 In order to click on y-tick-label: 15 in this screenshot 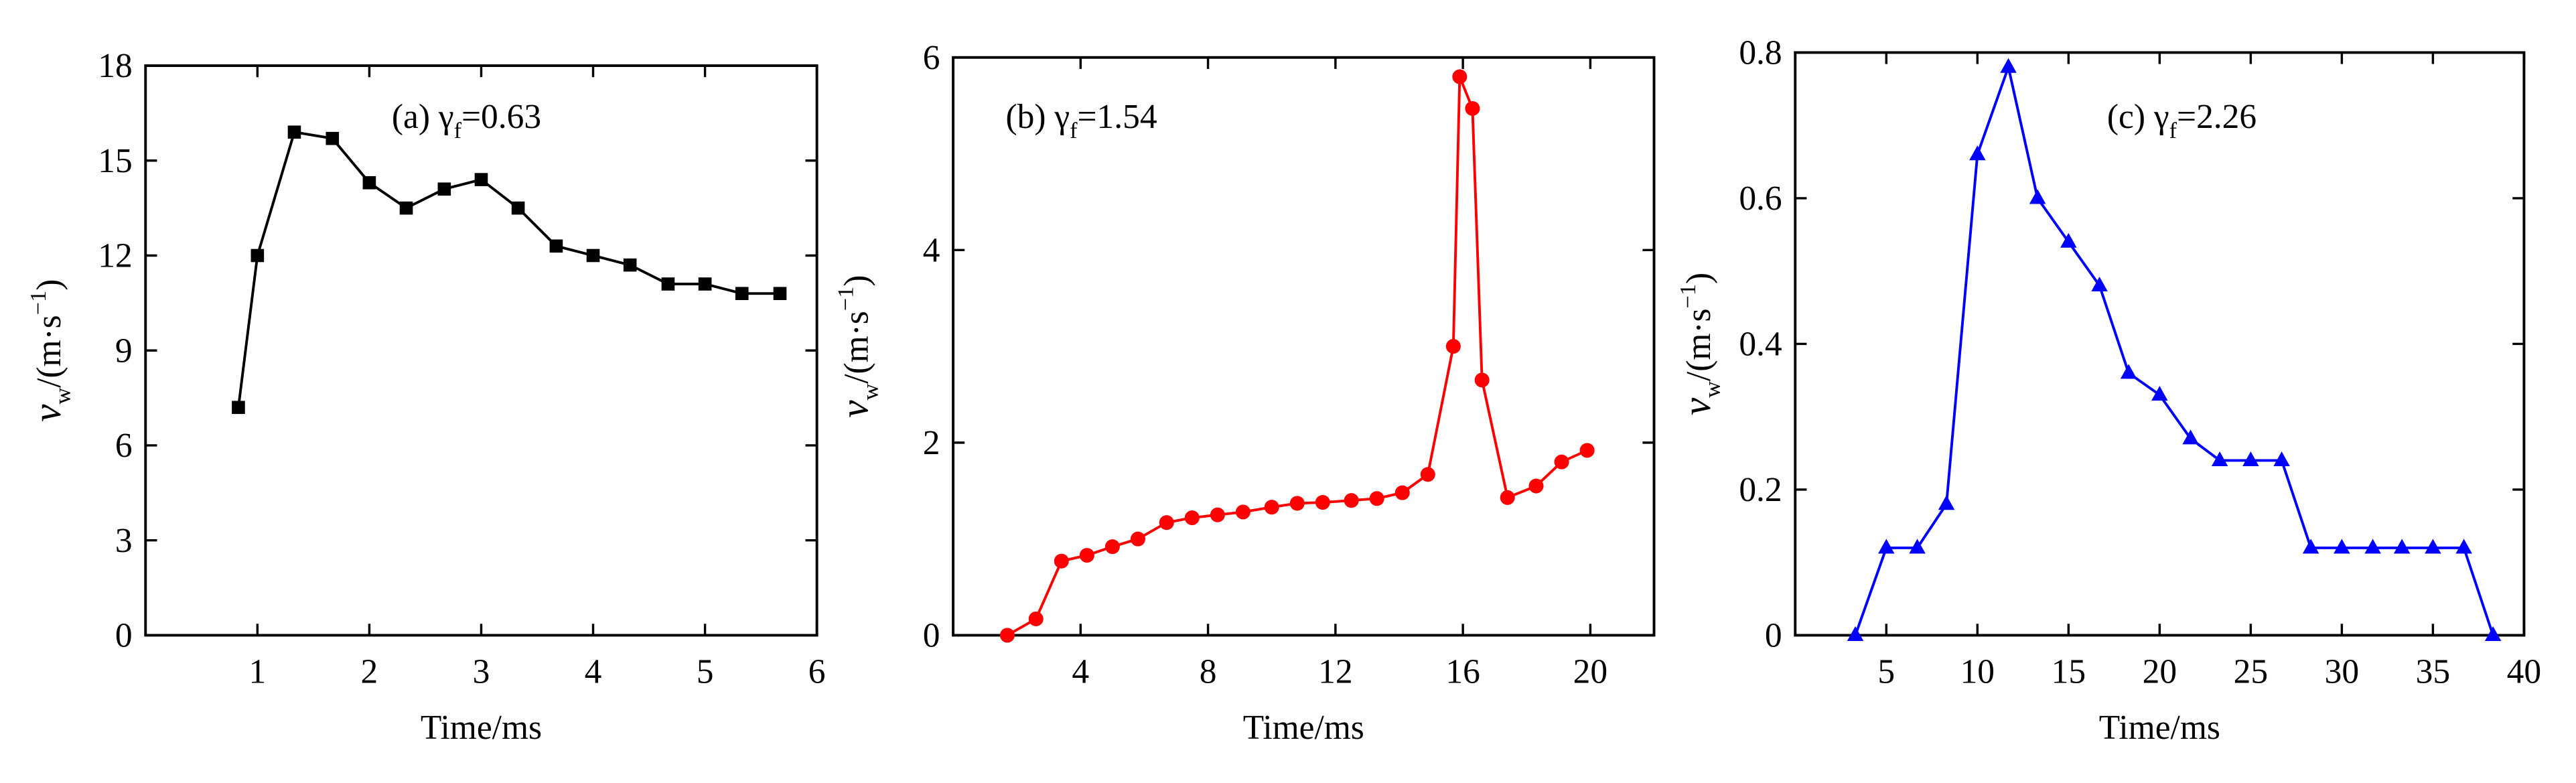, I will do `click(115, 161)`.